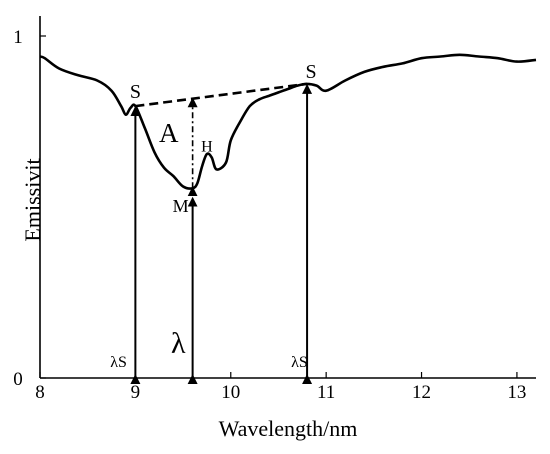 Image resolution: width=550 pixels, height=454 pixels. I want to click on label-s-left: S, so click(135, 92).